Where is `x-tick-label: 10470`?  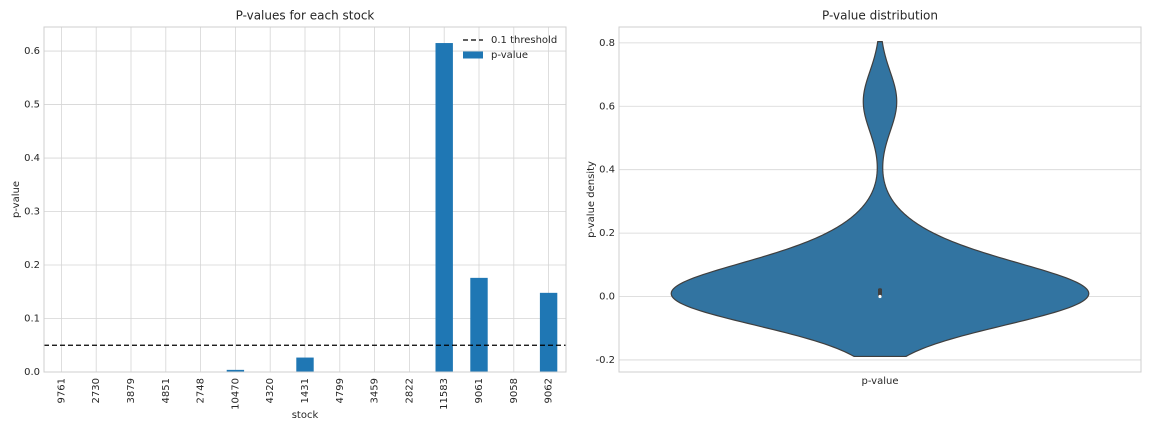
x-tick-label: 10470 is located at coordinates (235, 394).